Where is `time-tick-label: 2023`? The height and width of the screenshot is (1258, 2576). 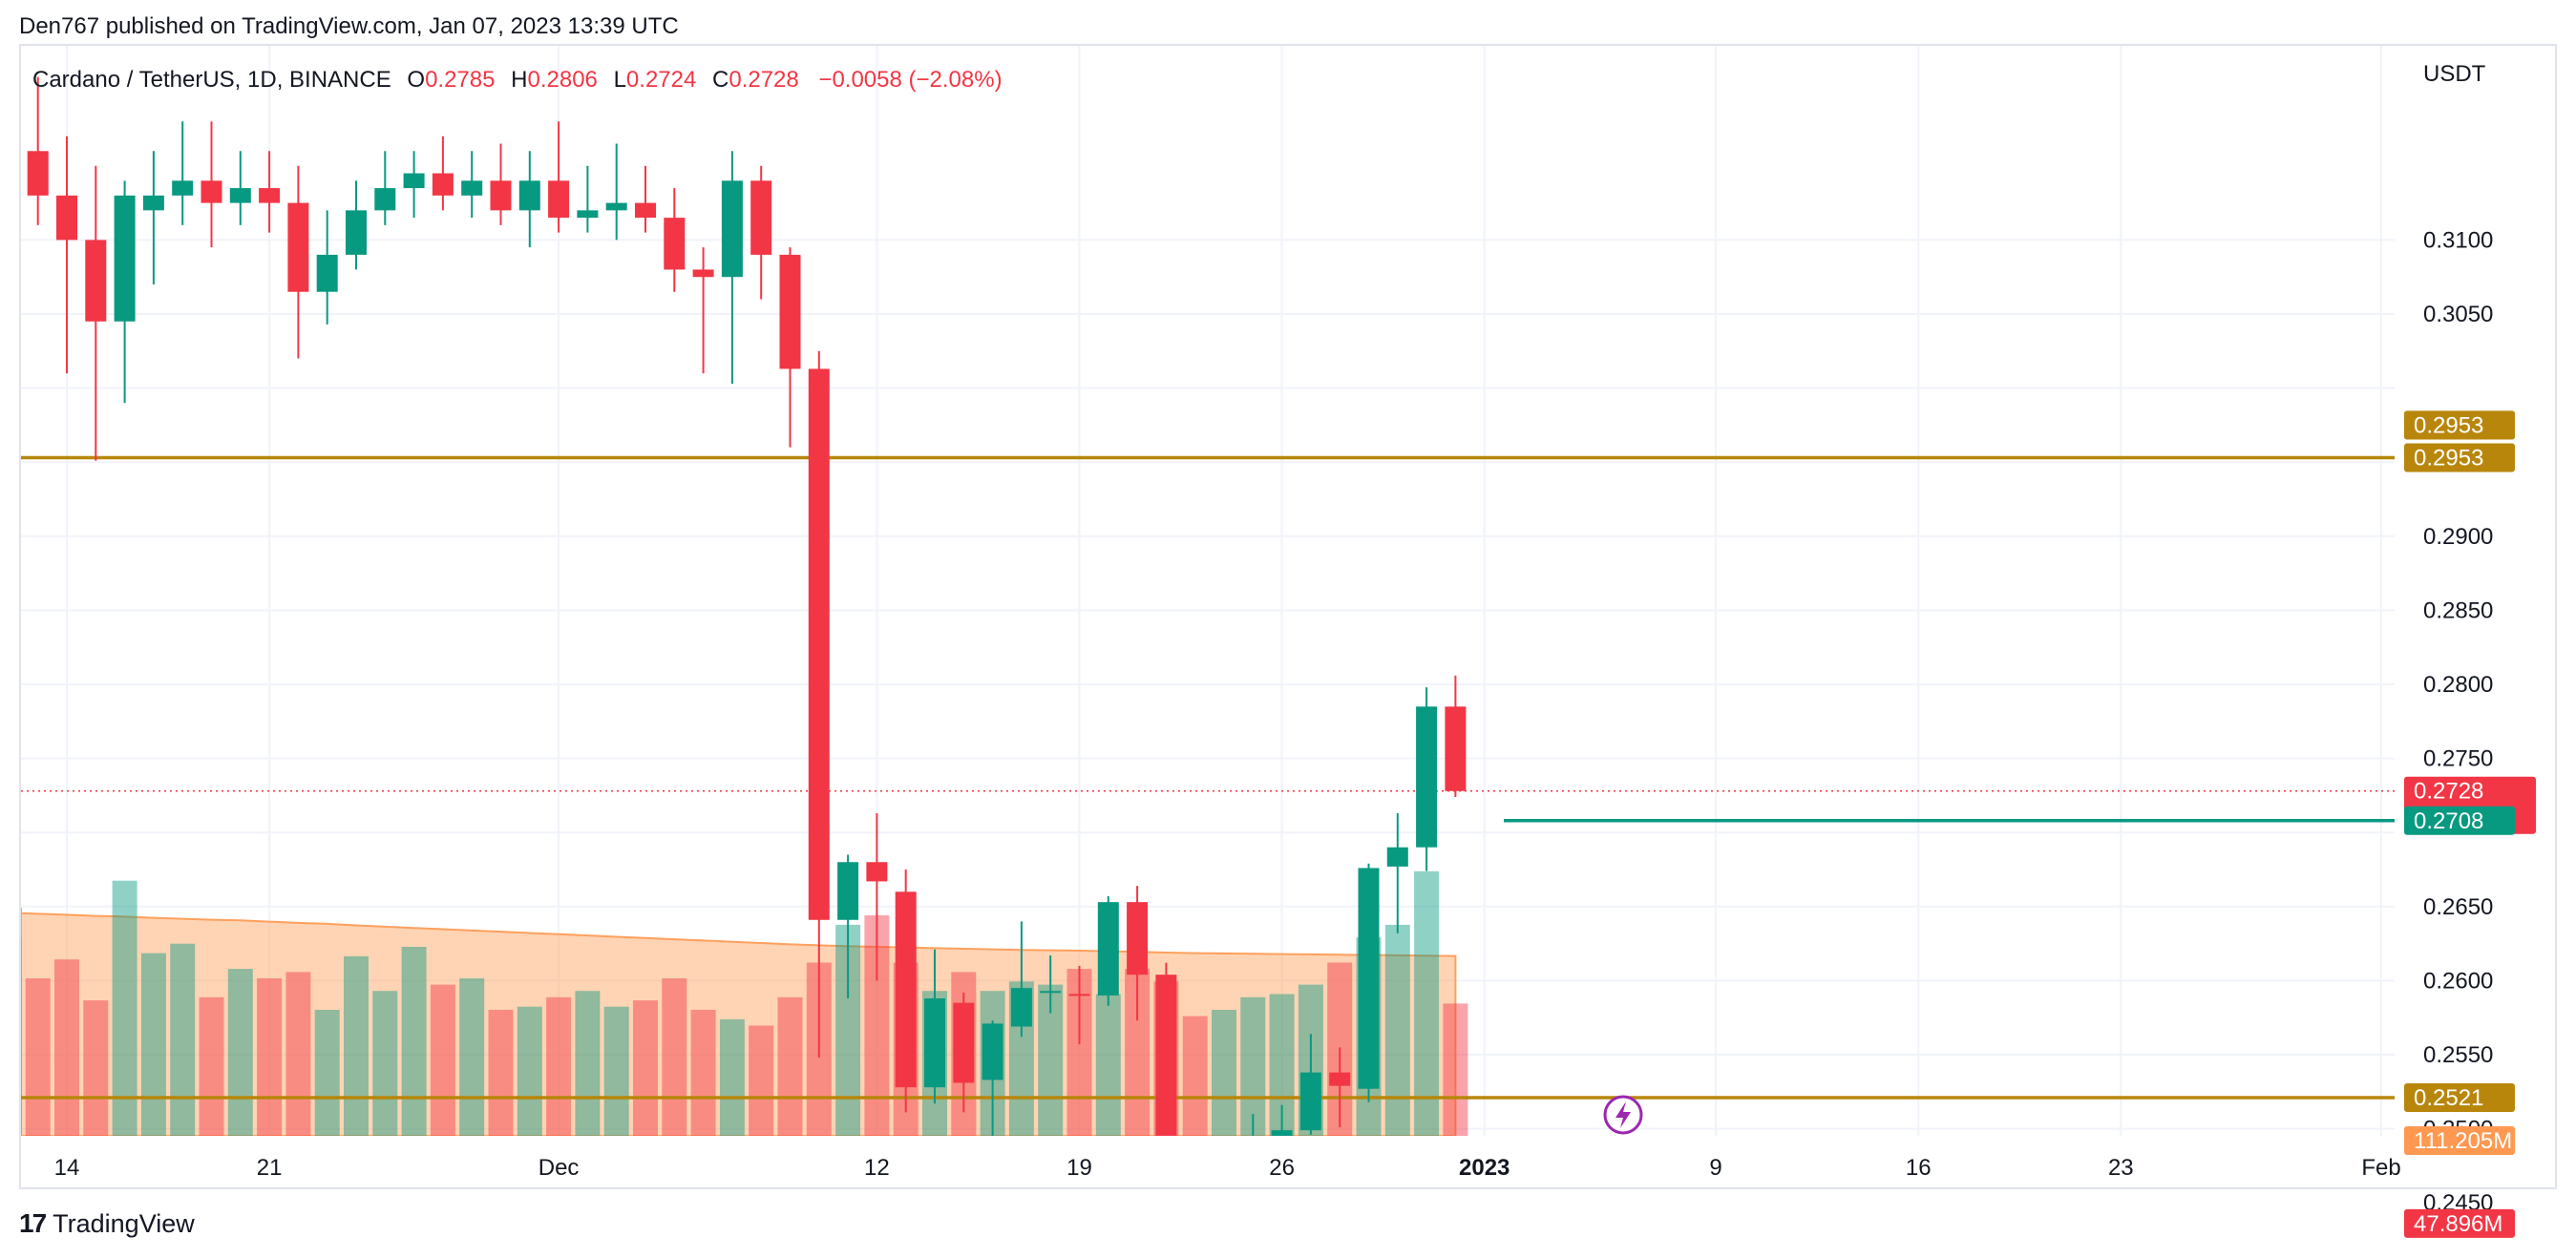 time-tick-label: 2023 is located at coordinates (1484, 1168).